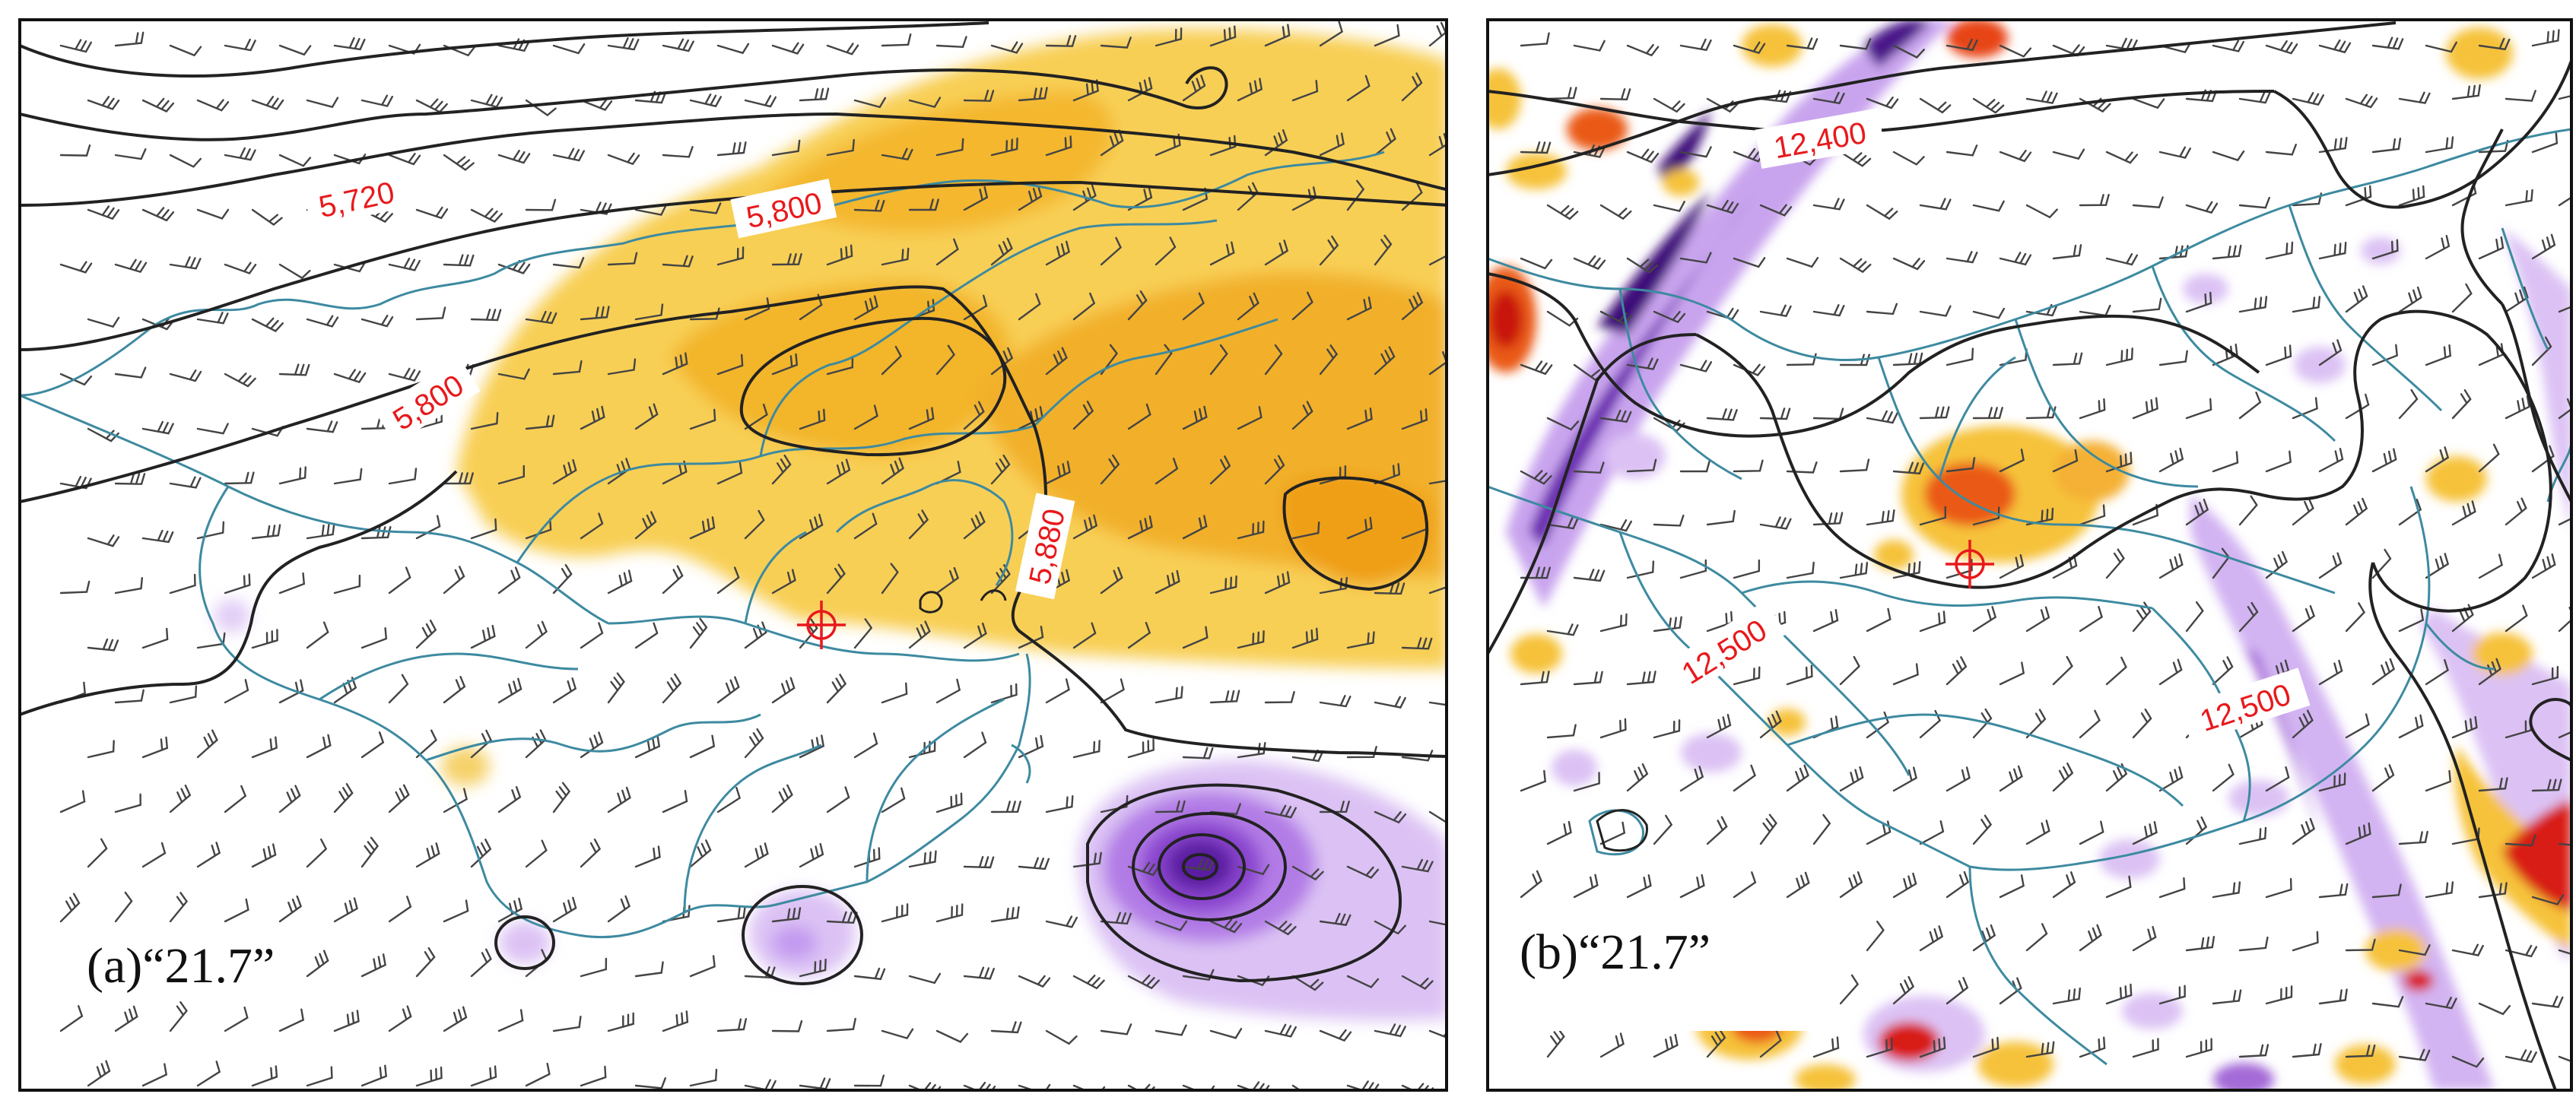 The image size is (2576, 1113). What do you see at coordinates (689, 384) in the screenshot?
I see `contour-labels: 5,720 5,800 5,800 5,880` at bounding box center [689, 384].